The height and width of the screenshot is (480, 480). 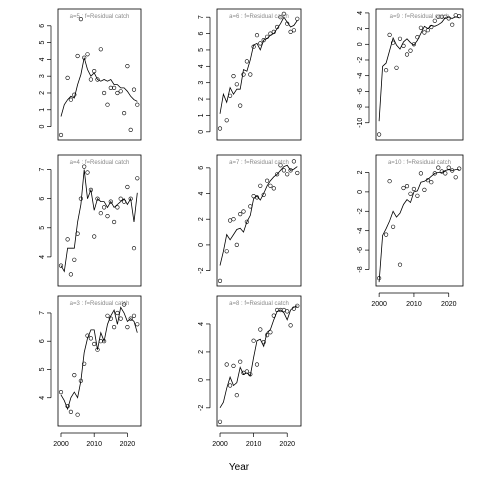 I want to click on panel-title: a=4 : f=Residual catch, so click(x=100, y=163).